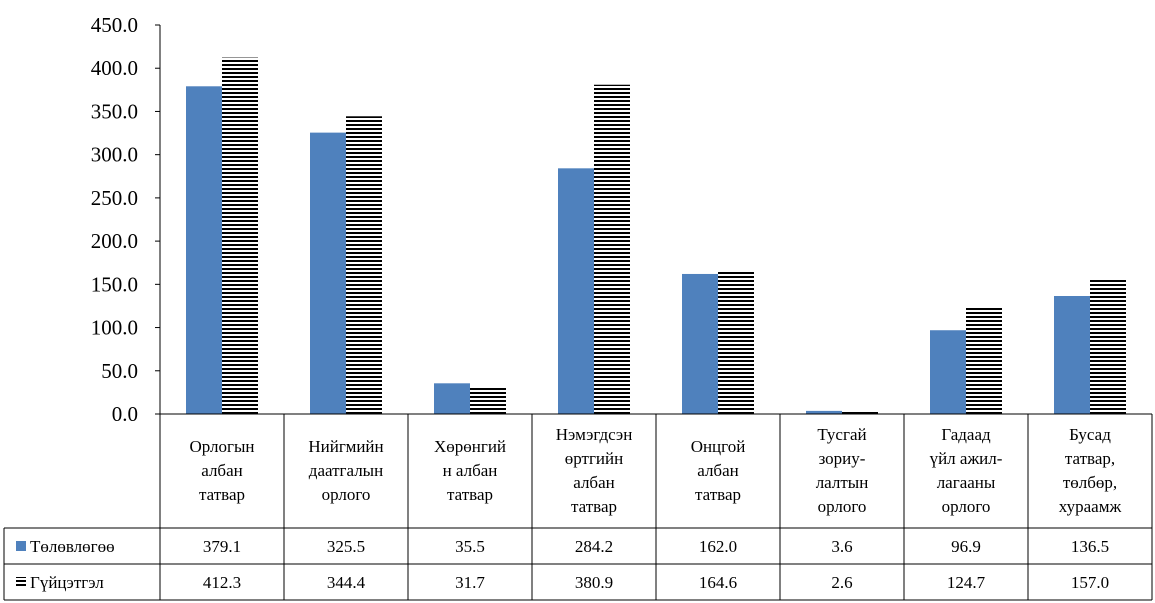 The width and height of the screenshot is (1155, 603). Describe the element at coordinates (842, 470) in the screenshot. I see `category-label: Тусгай зориу-лалтын орлого` at that location.